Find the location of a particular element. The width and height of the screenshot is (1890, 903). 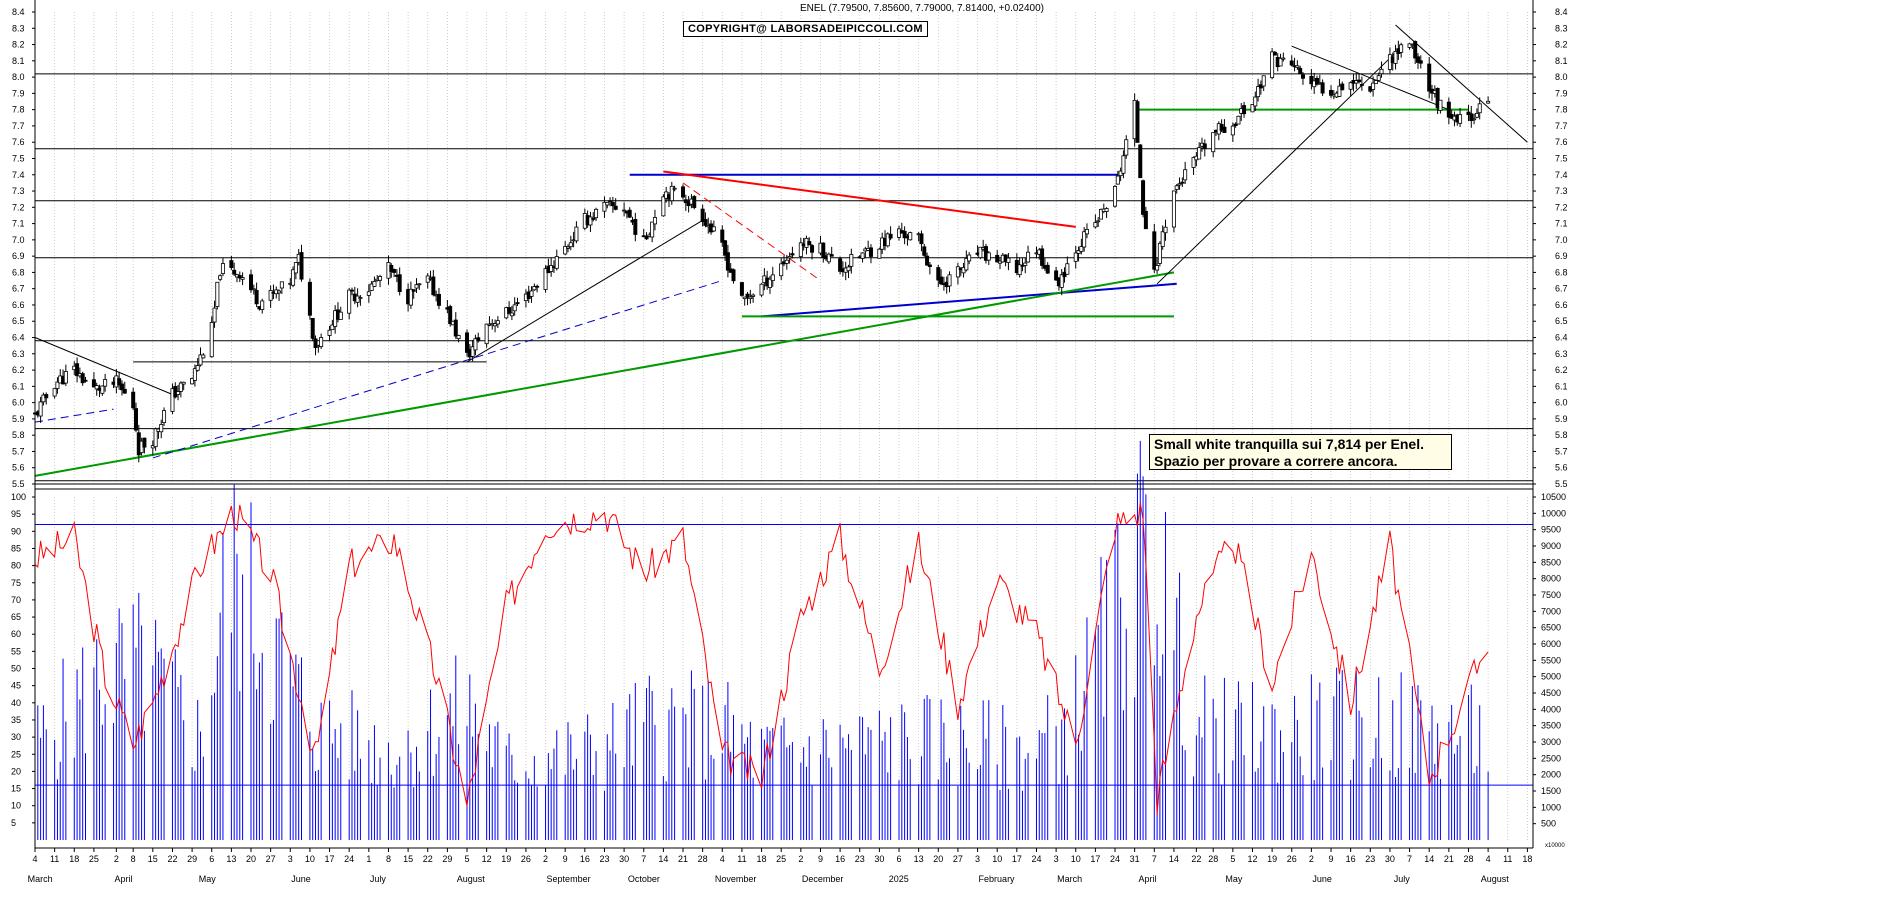

y-tick-label: 7.6 is located at coordinates (18, 142).